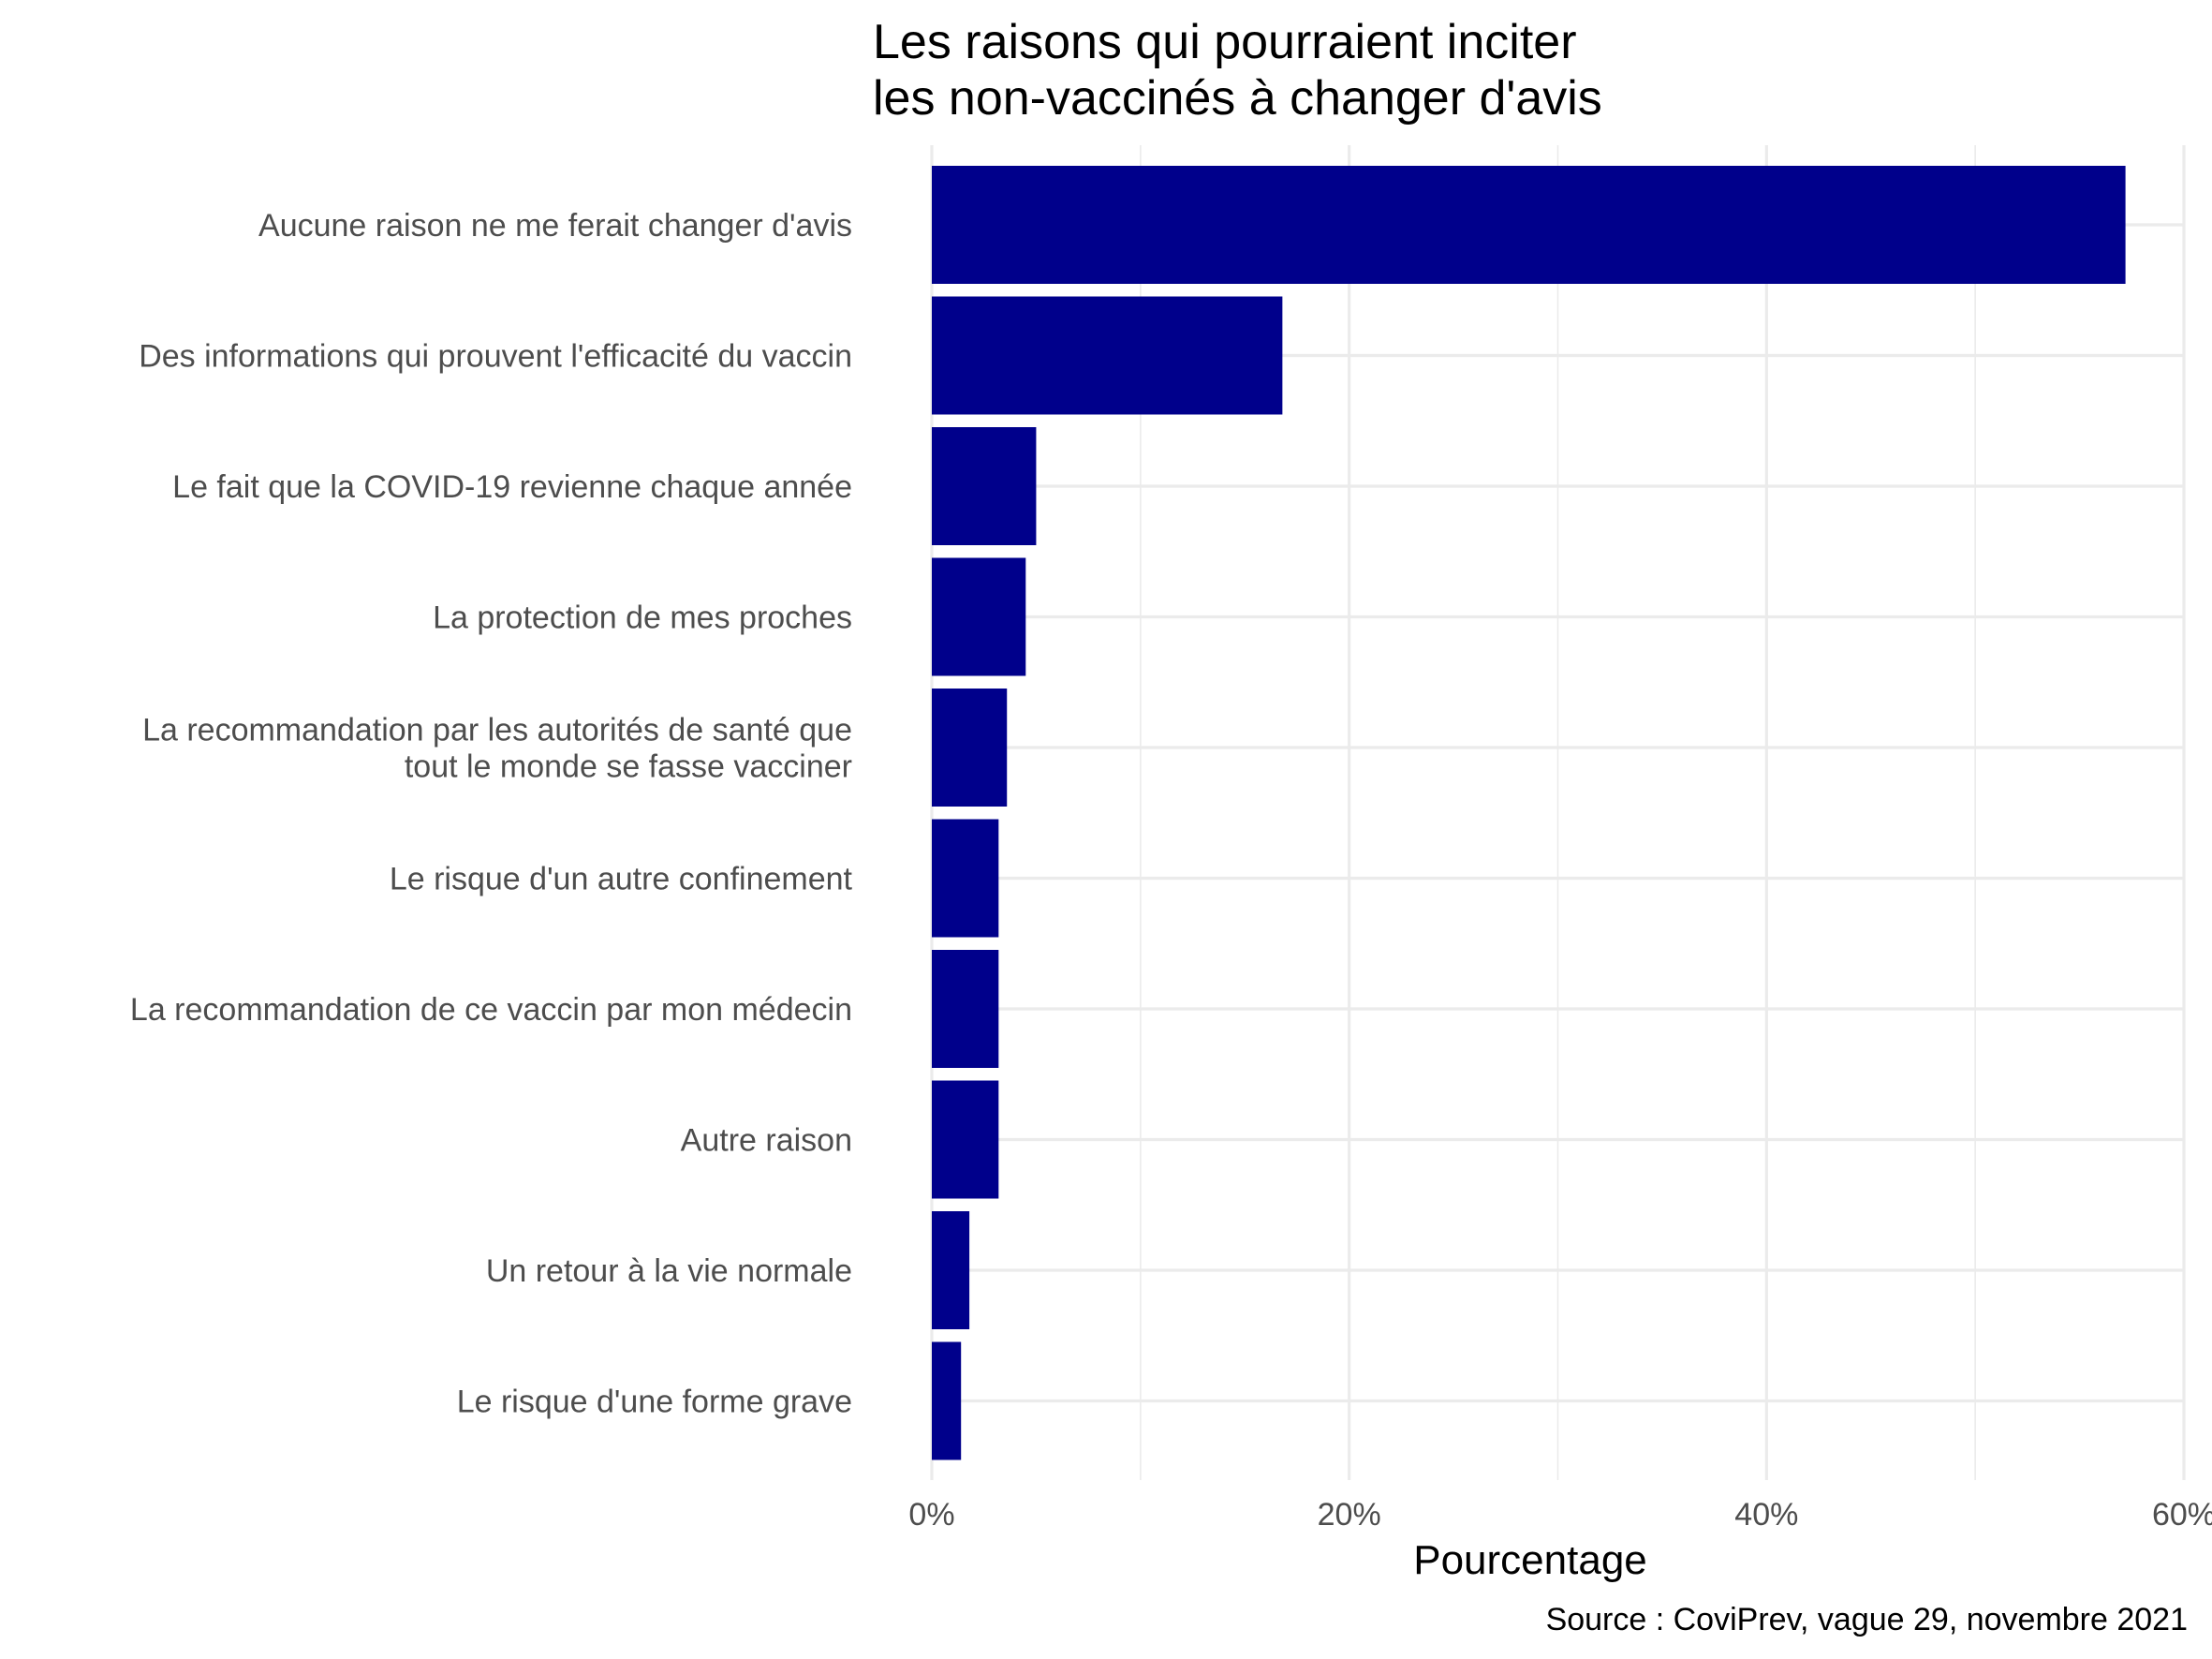 The width and height of the screenshot is (2212, 1659). I want to click on category-label: La protection de mes proches, so click(643, 618).